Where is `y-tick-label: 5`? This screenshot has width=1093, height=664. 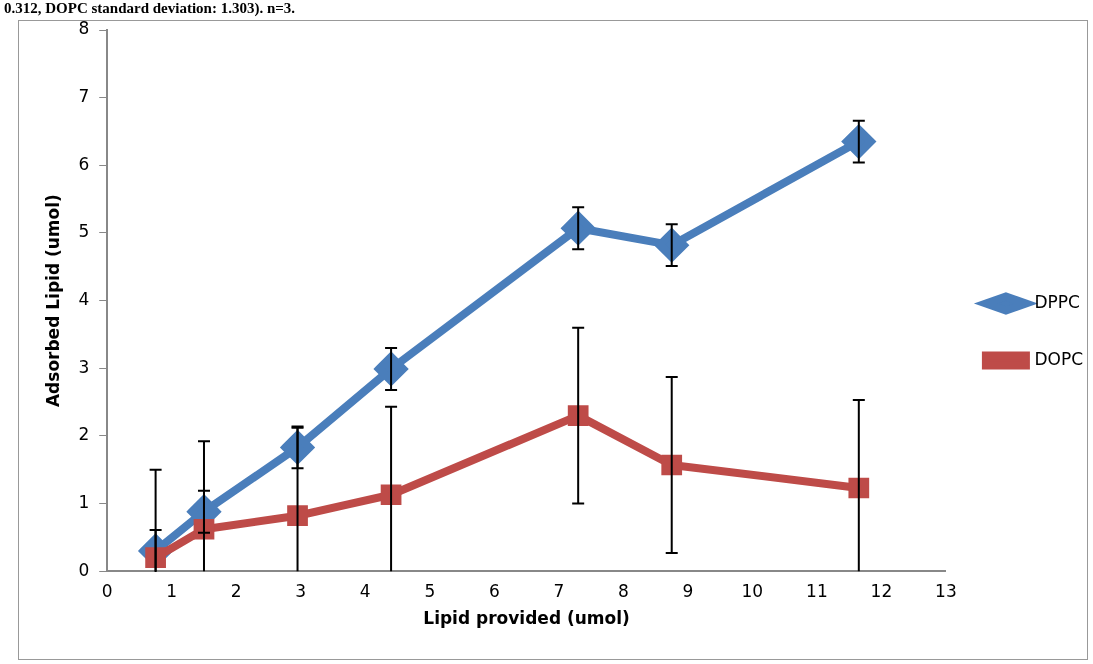
y-tick-label: 5 is located at coordinates (84, 231).